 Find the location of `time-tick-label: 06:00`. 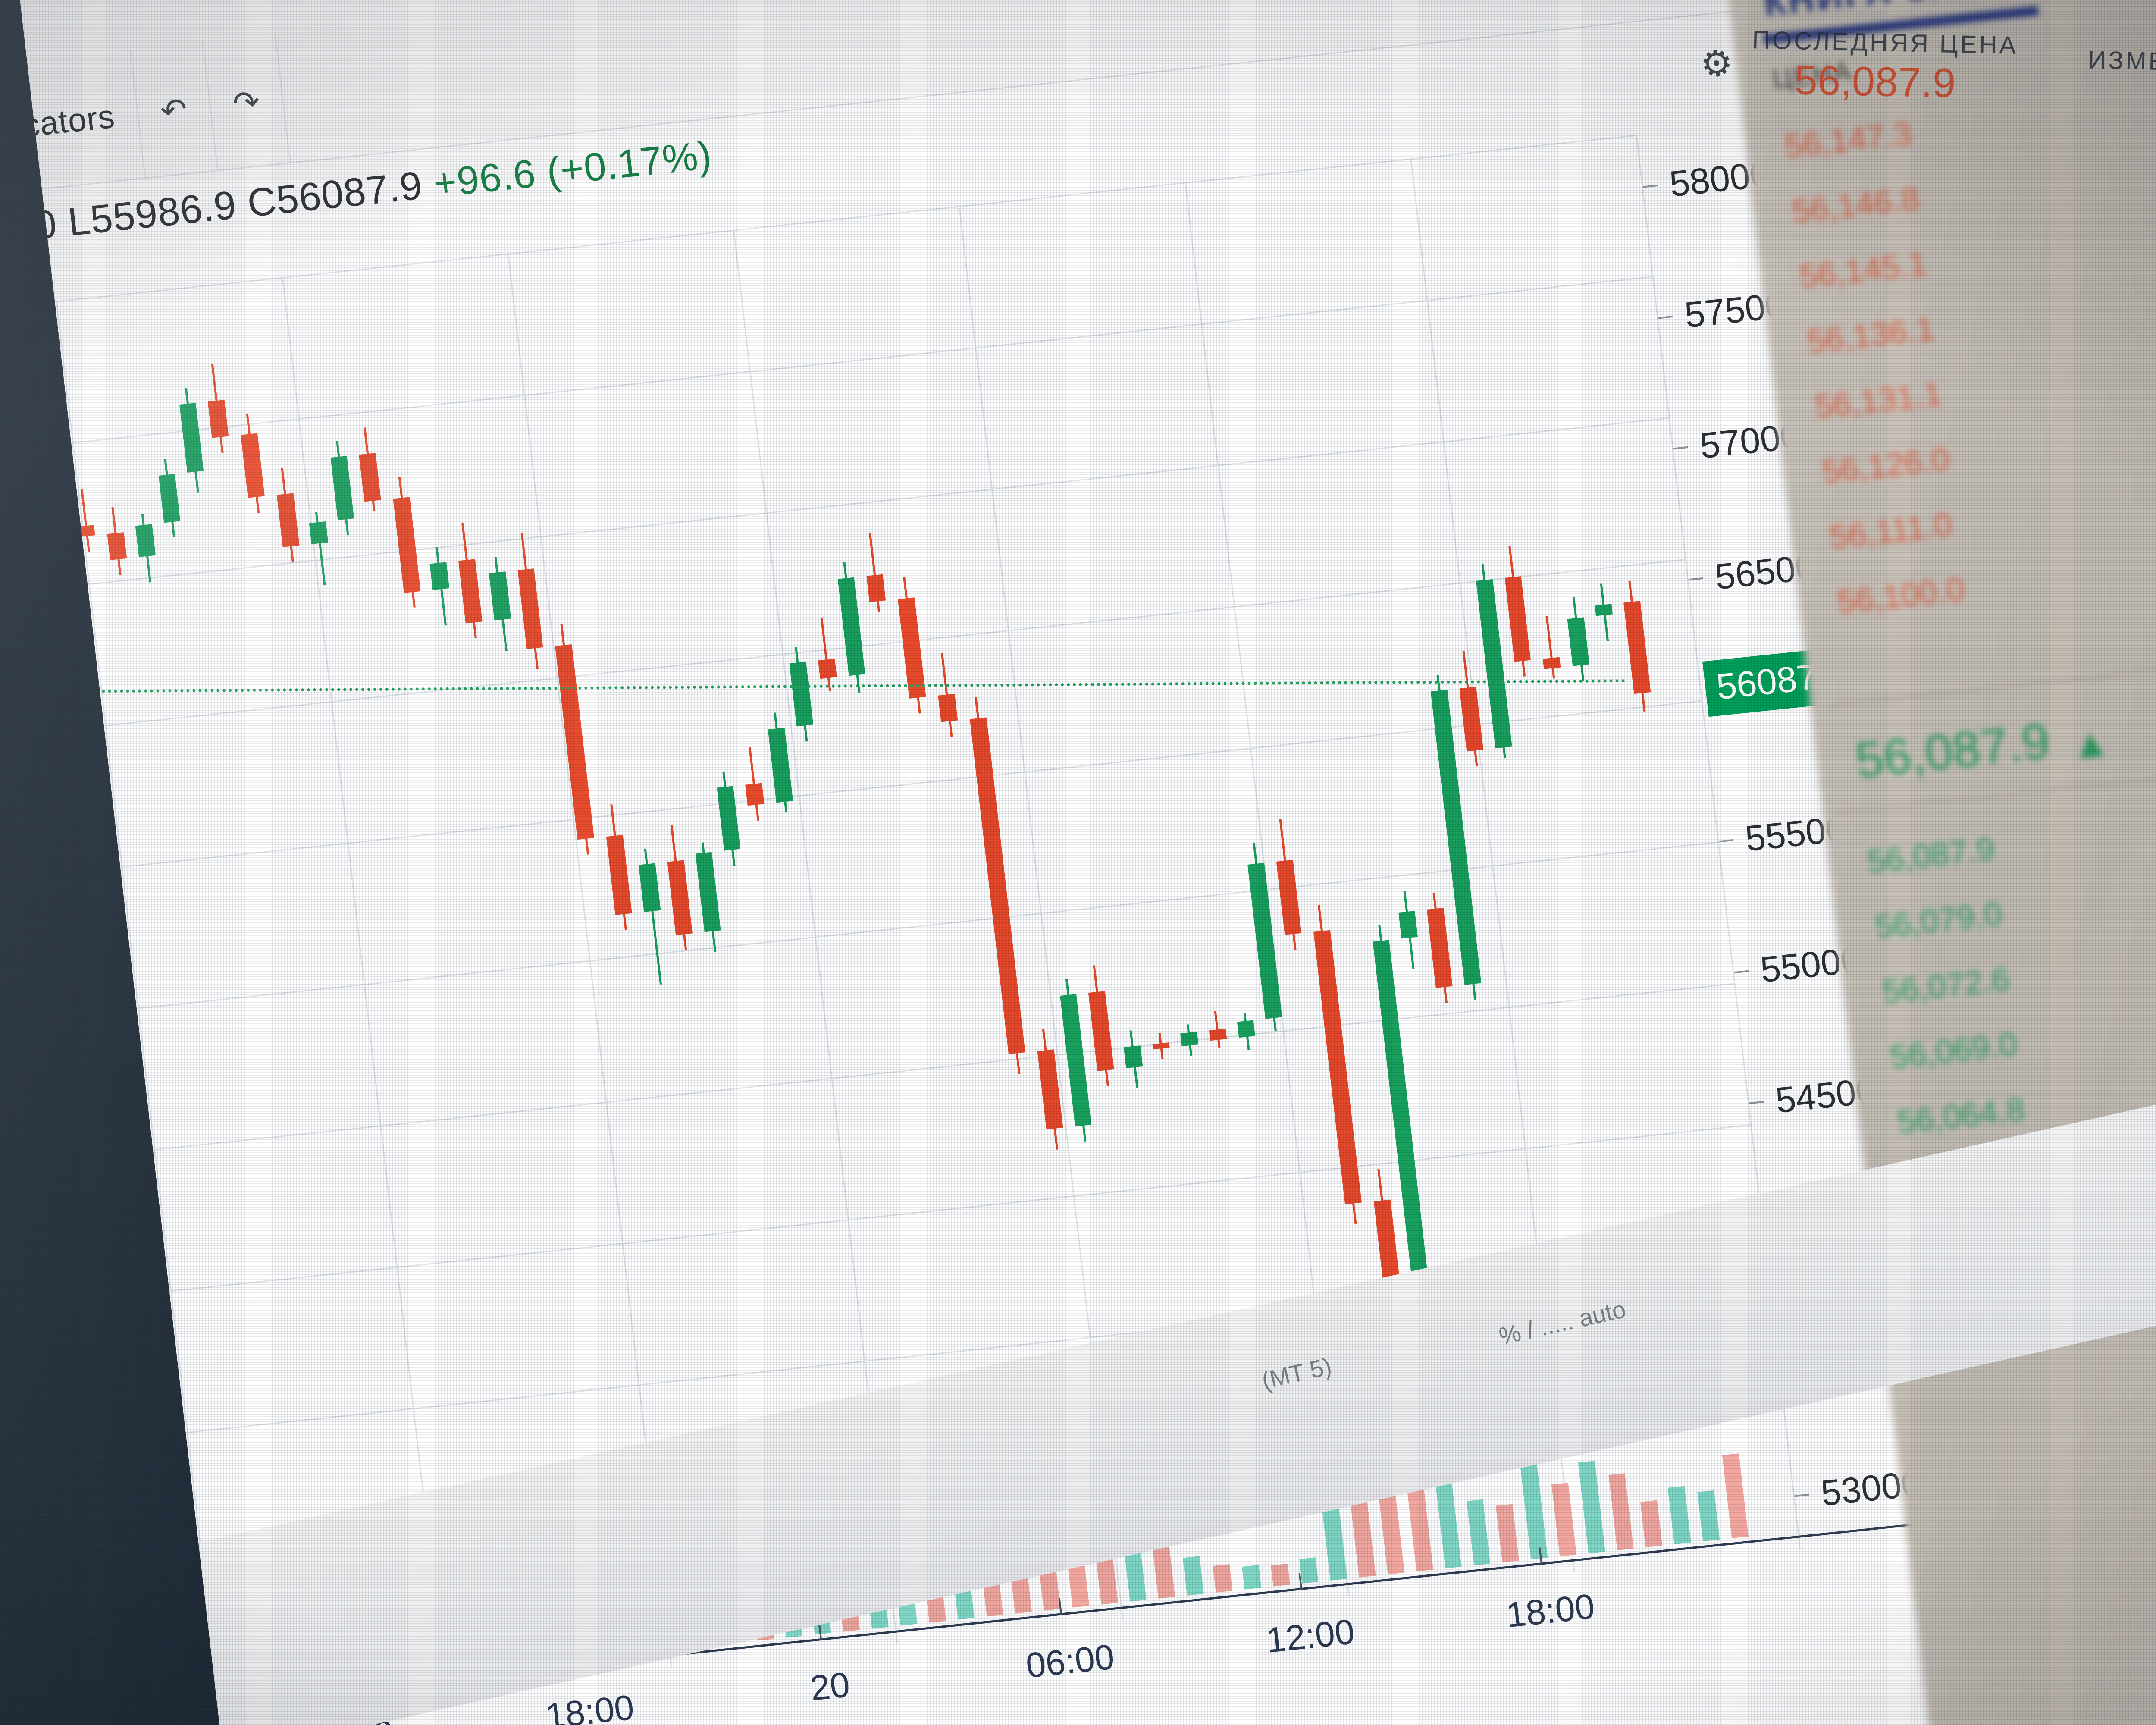

time-tick-label: 06:00 is located at coordinates (1070, 1662).